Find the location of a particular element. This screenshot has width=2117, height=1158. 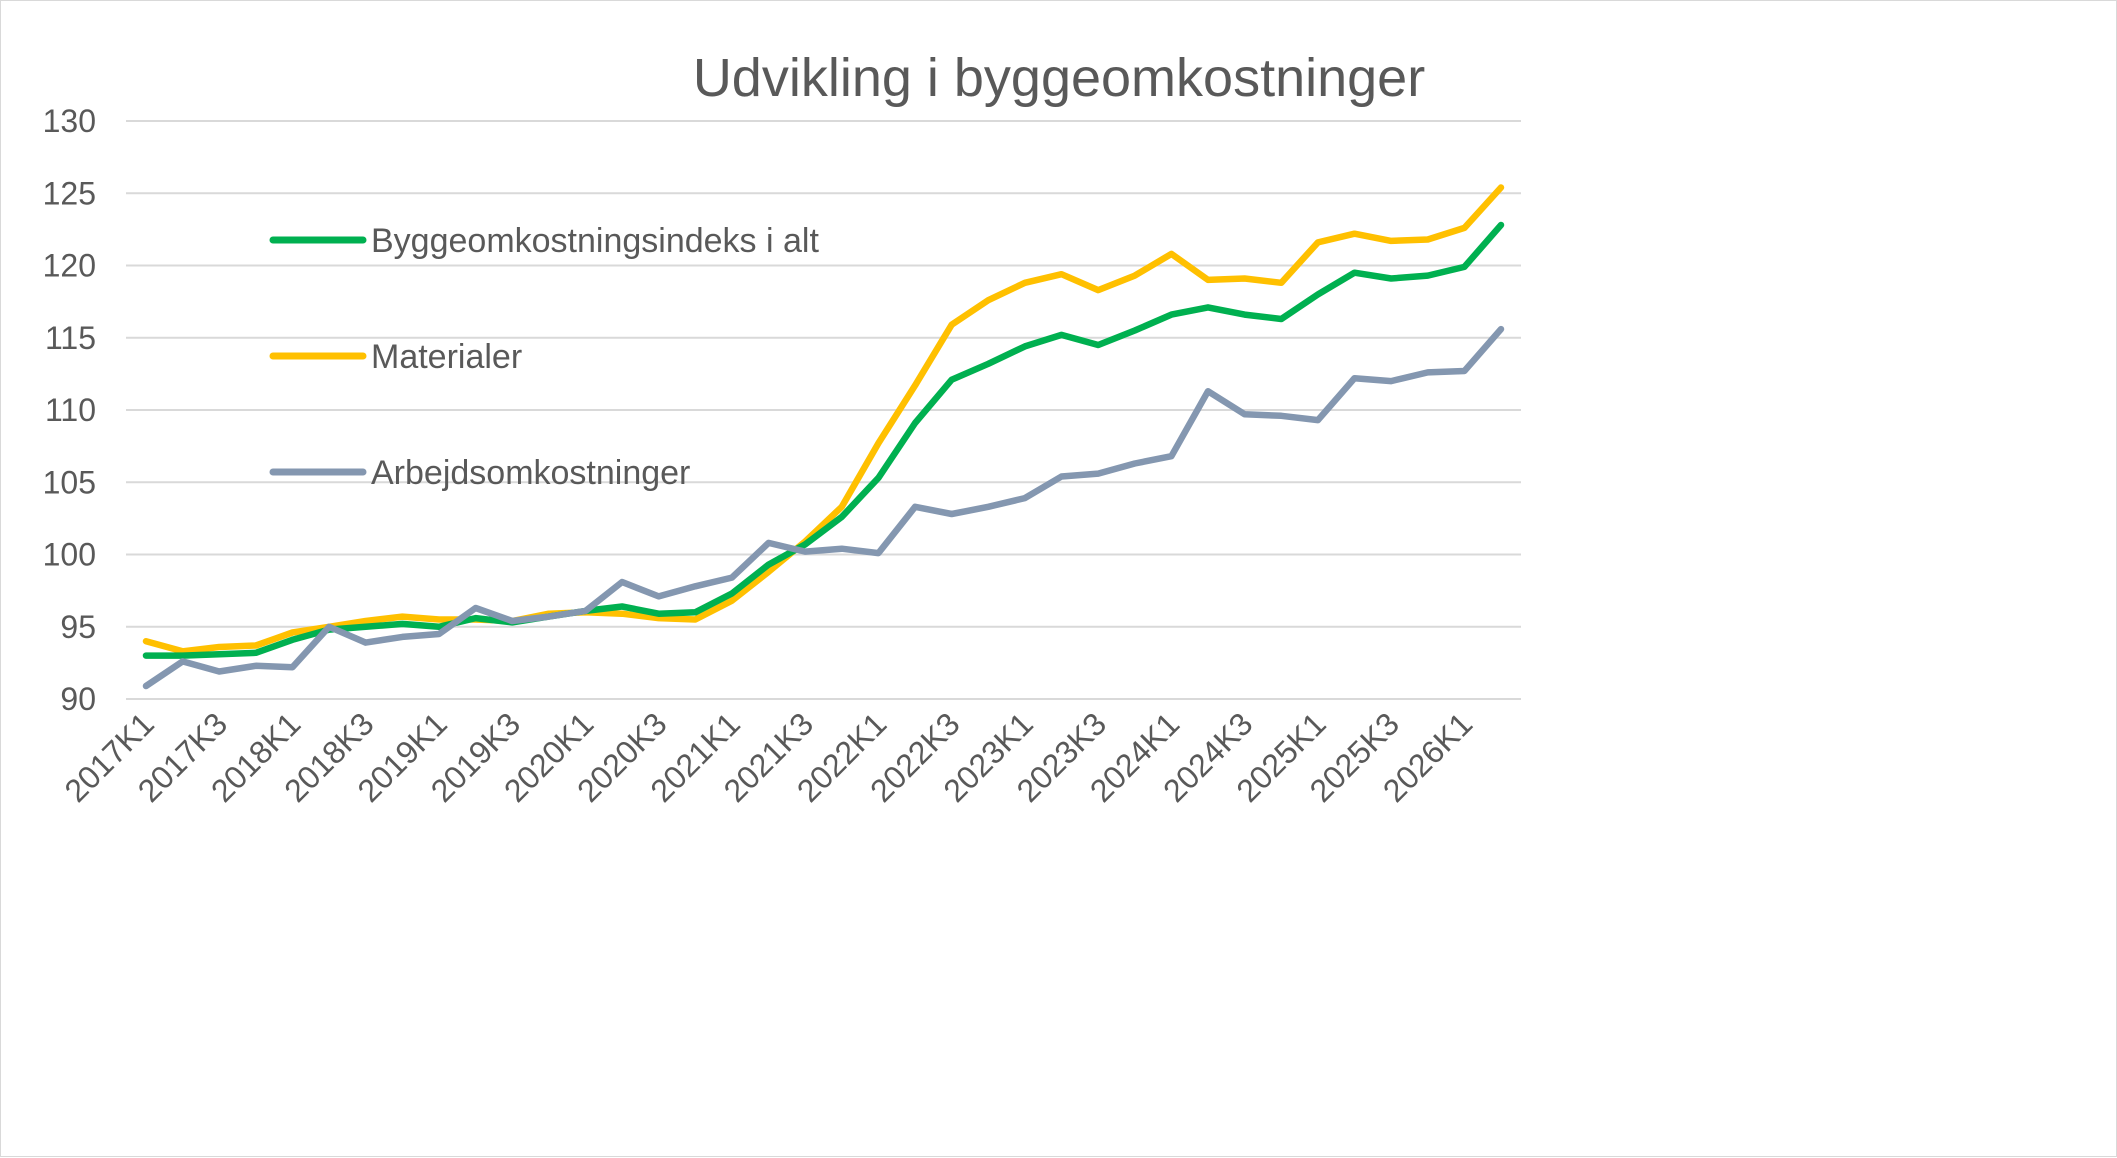

y-axis-tick-labels: 90 95 100 105 110 115 120 125 130 is located at coordinates (69, 410).